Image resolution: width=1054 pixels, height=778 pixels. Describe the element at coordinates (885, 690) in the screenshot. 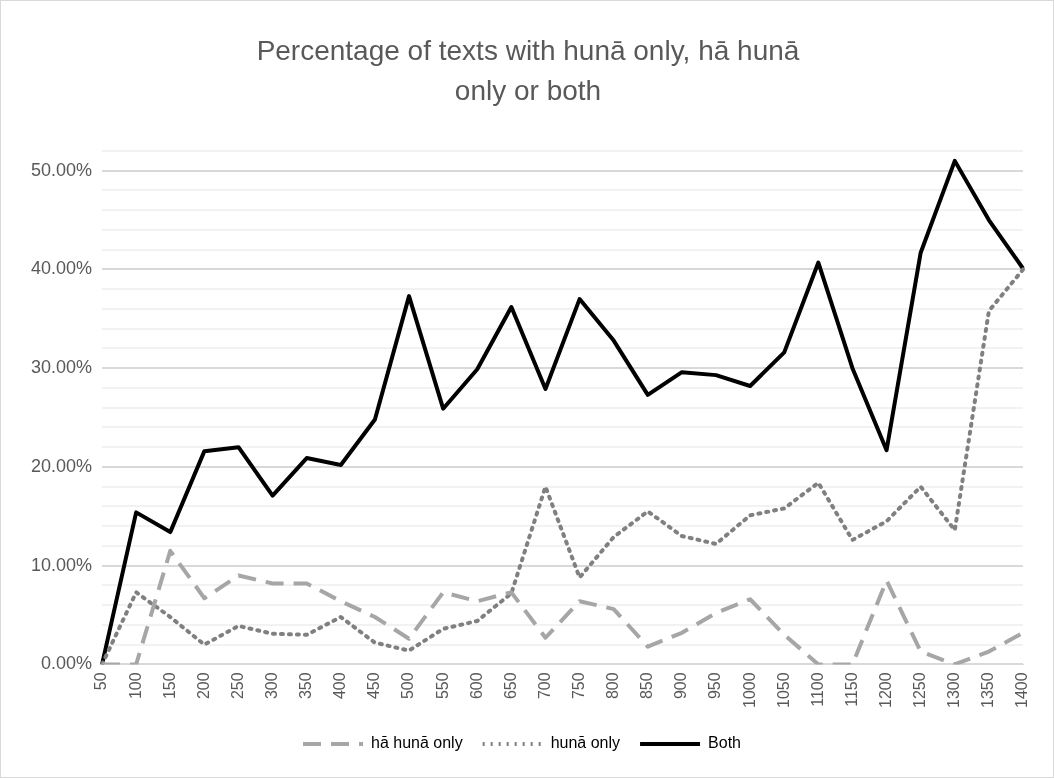

I see `x-tick-label: 1200` at that location.